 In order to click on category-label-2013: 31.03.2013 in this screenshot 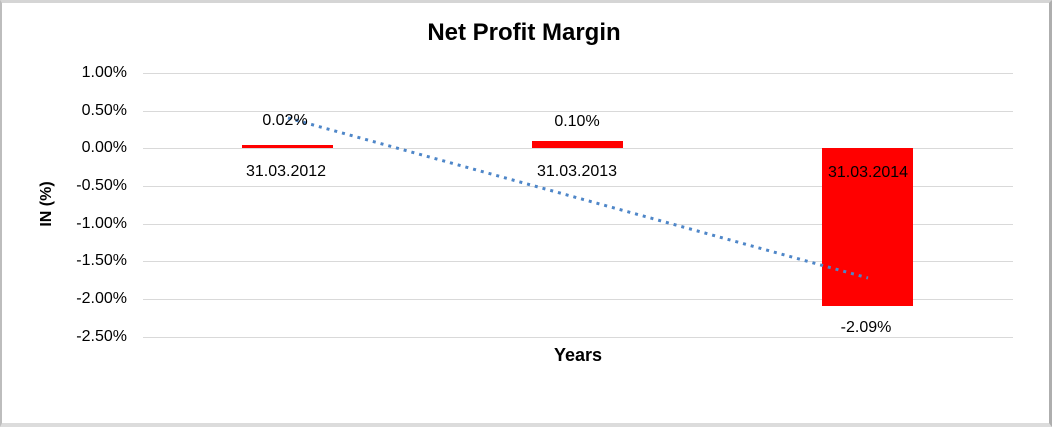, I will do `click(577, 171)`.